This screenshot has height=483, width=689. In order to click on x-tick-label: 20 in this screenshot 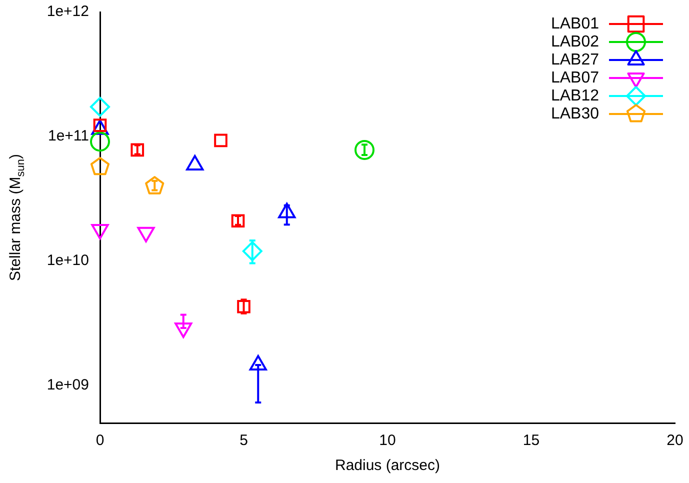, I will do `click(675, 441)`.